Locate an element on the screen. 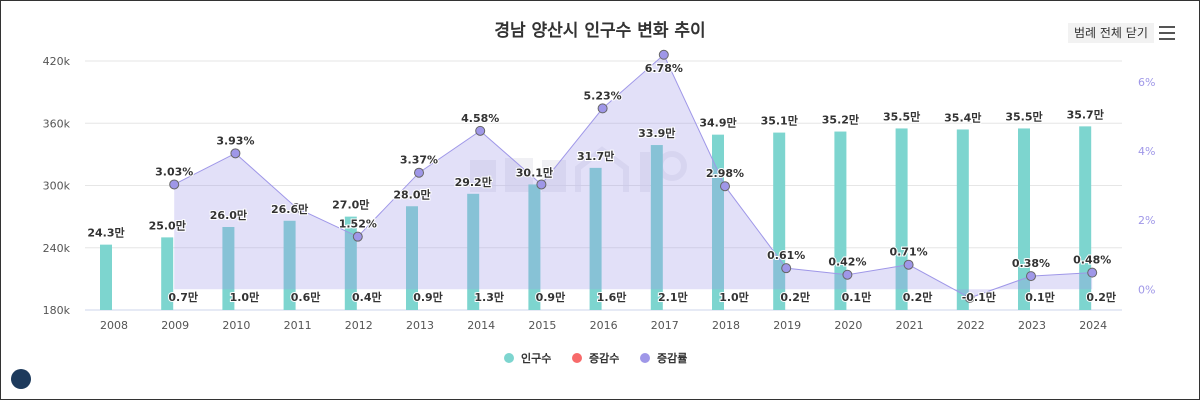  population-label: 25.0만 is located at coordinates (167, 225).